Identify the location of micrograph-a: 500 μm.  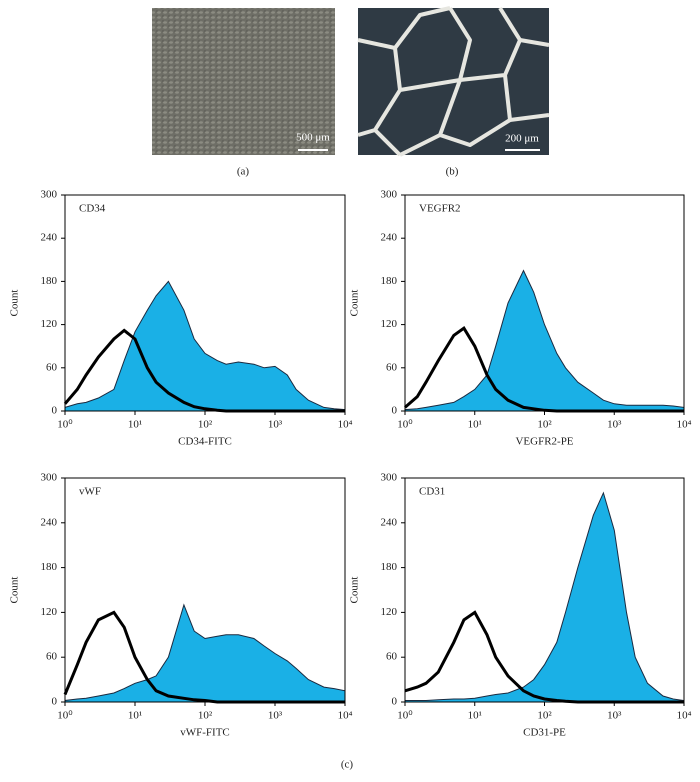
(243, 81).